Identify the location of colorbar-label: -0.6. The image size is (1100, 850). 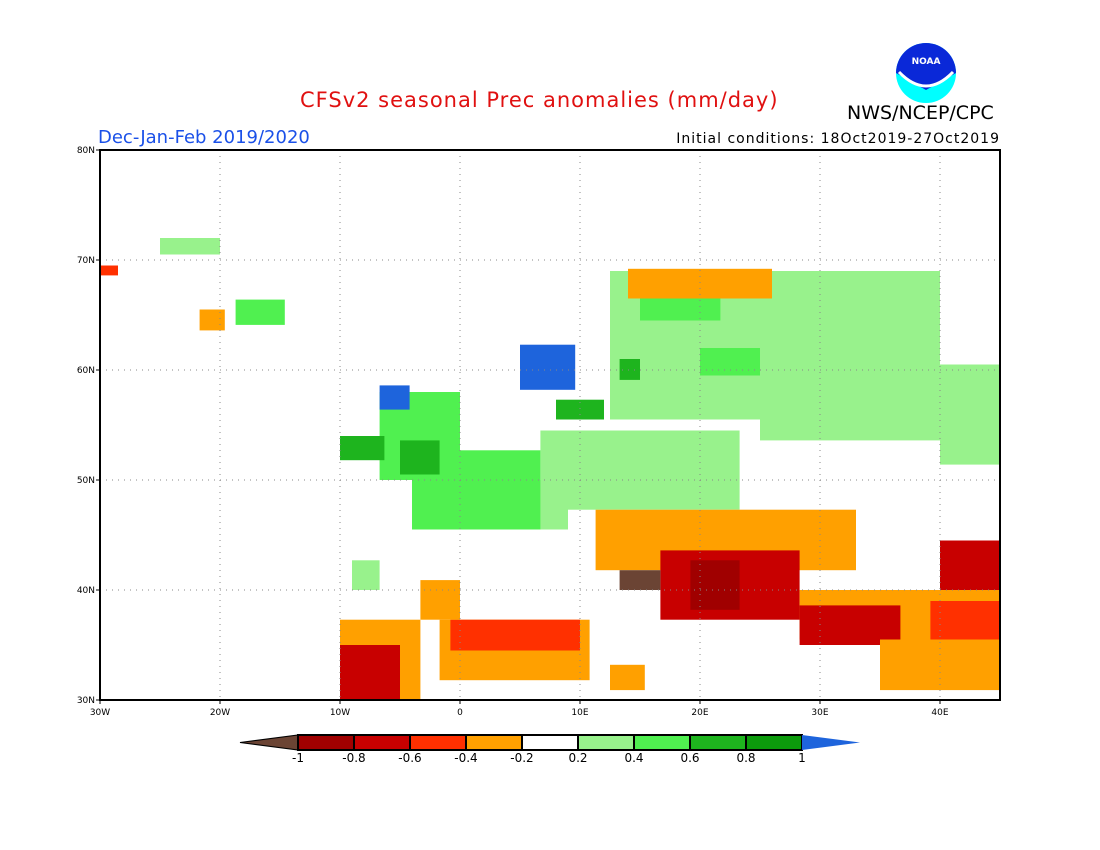
(409, 758).